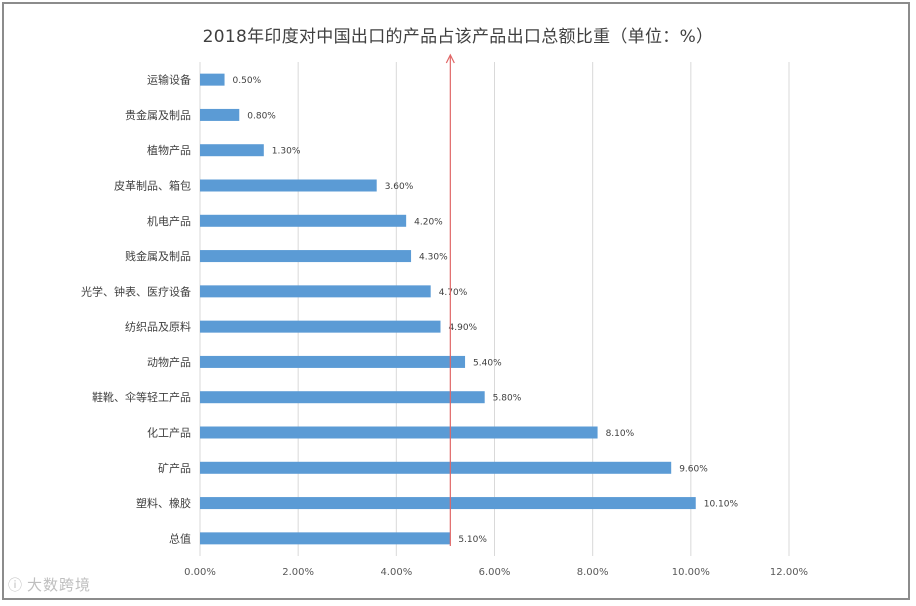 This screenshot has height=606, width=916. I want to click on value-label: 5.10%, so click(472, 540).